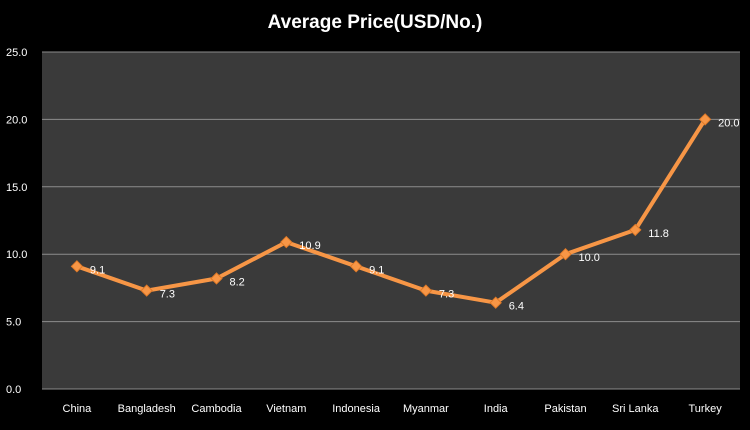  What do you see at coordinates (426, 409) in the screenshot?
I see `x-tick-label: Myanmar` at bounding box center [426, 409].